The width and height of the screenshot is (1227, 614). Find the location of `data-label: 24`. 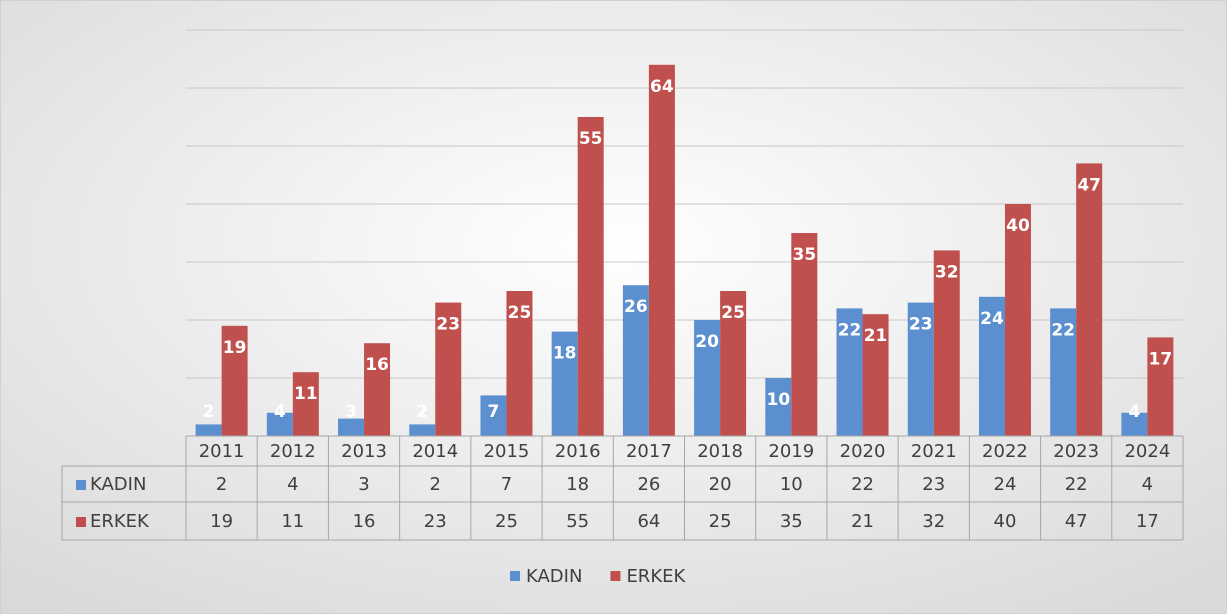

data-label: 24 is located at coordinates (992, 319).